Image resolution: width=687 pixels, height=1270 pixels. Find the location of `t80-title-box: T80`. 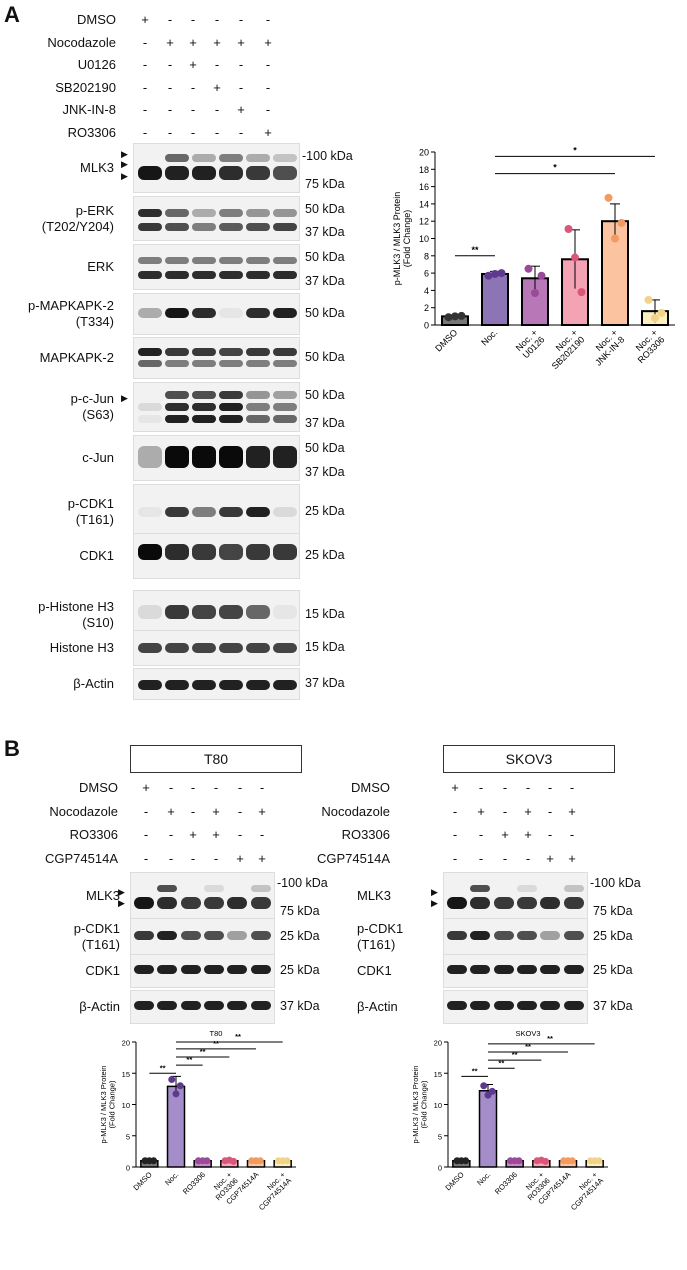

t80-title-box: T80 is located at coordinates (216, 759).